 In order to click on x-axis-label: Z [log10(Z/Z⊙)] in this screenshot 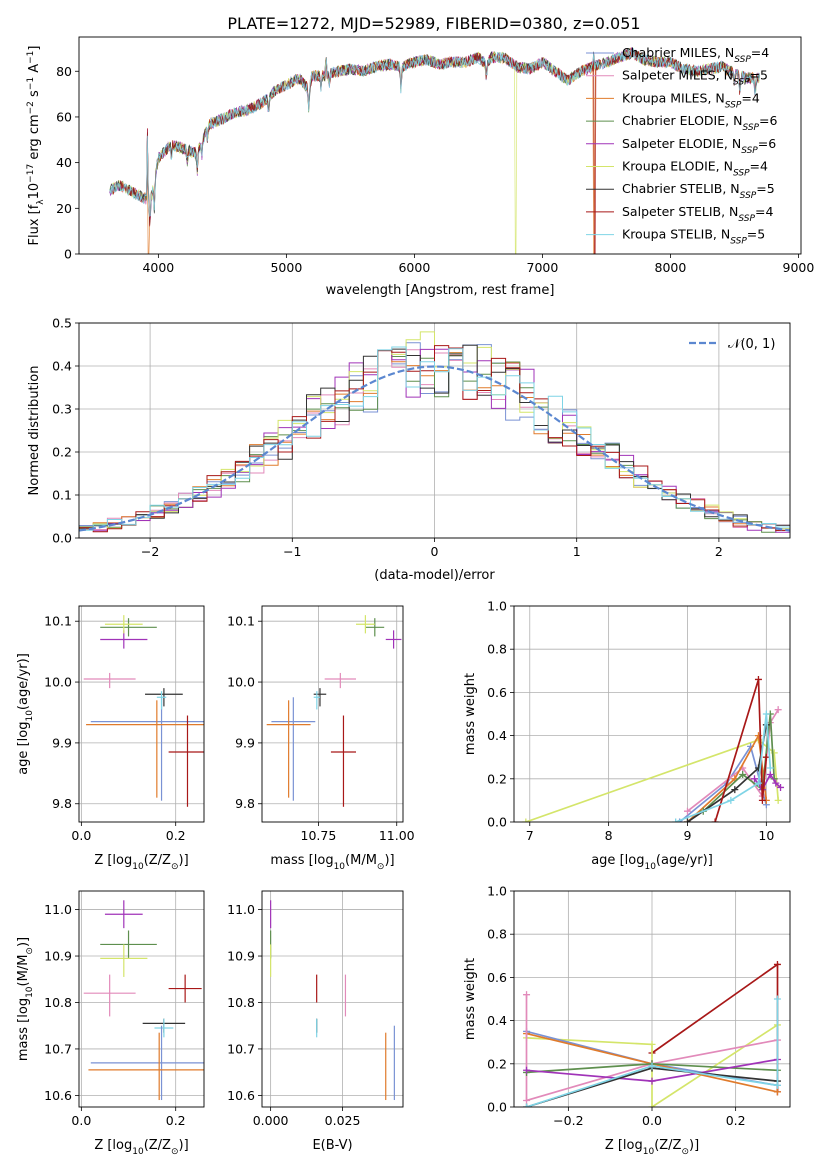, I will do `click(652, 1147)`.